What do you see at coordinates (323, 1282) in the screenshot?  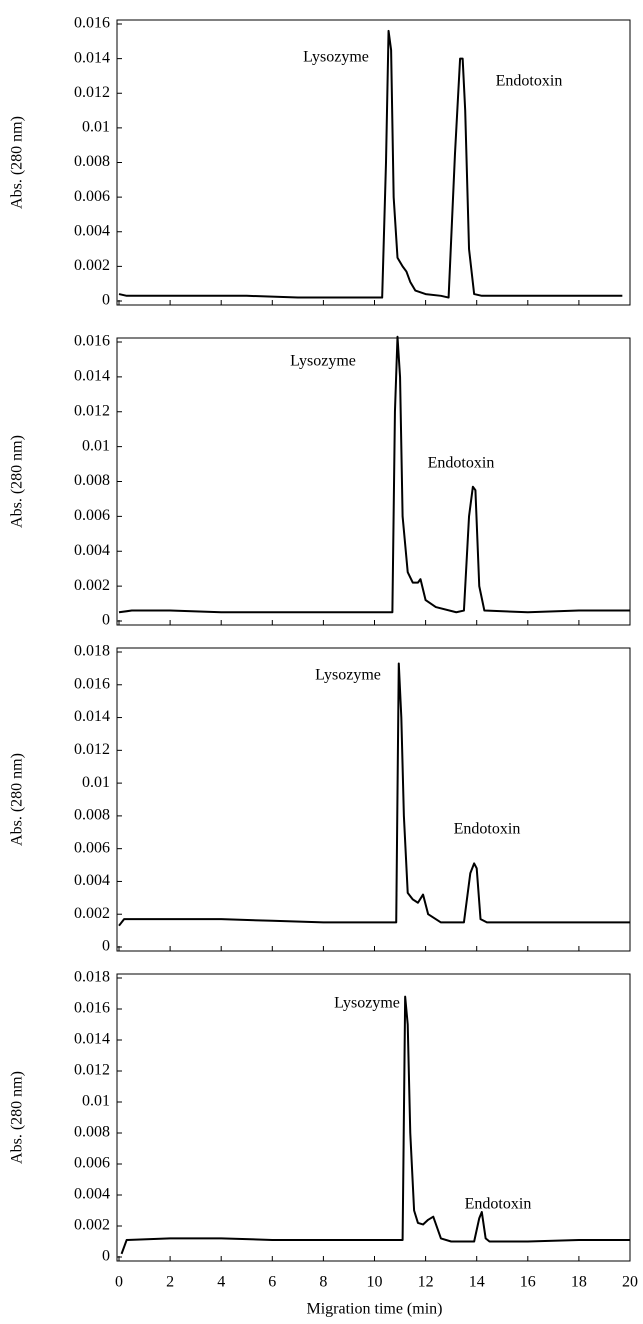 I see `x-tick-label: 8` at bounding box center [323, 1282].